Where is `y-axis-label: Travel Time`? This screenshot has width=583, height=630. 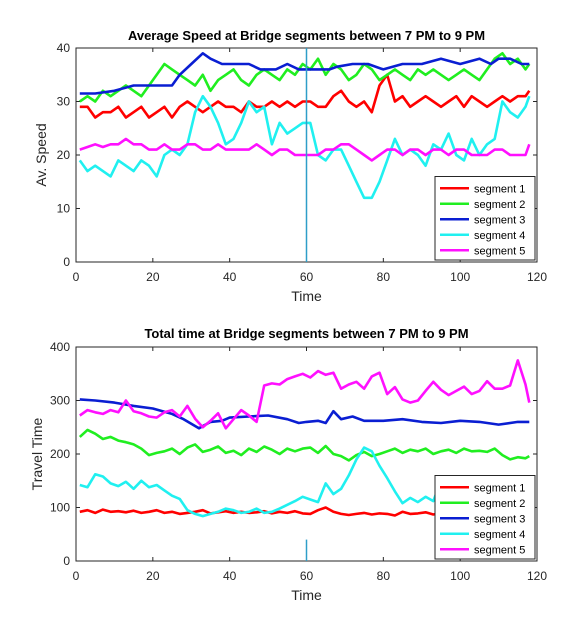 y-axis-label: Travel Time is located at coordinates (37, 453).